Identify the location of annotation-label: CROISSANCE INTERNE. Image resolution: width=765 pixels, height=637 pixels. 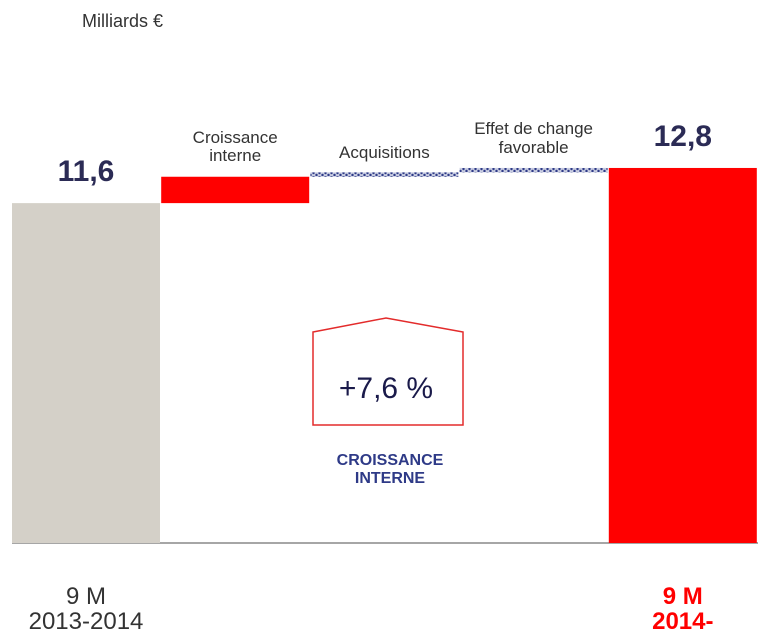
(390, 469).